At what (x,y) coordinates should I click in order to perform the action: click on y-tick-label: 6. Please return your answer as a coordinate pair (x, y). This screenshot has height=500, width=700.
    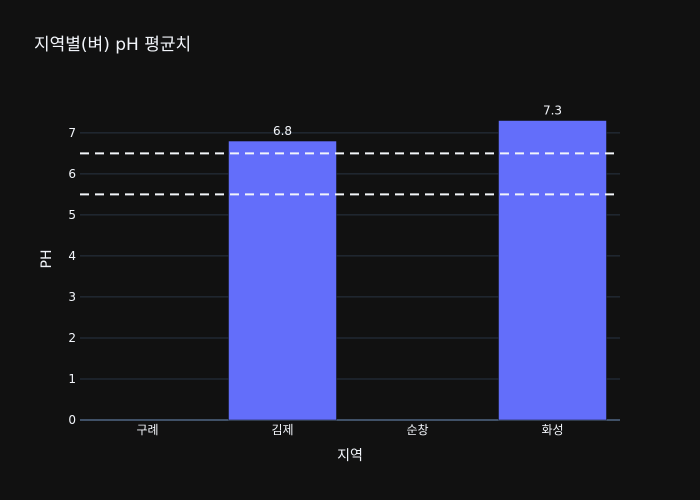
    Looking at the image, I should click on (72, 174).